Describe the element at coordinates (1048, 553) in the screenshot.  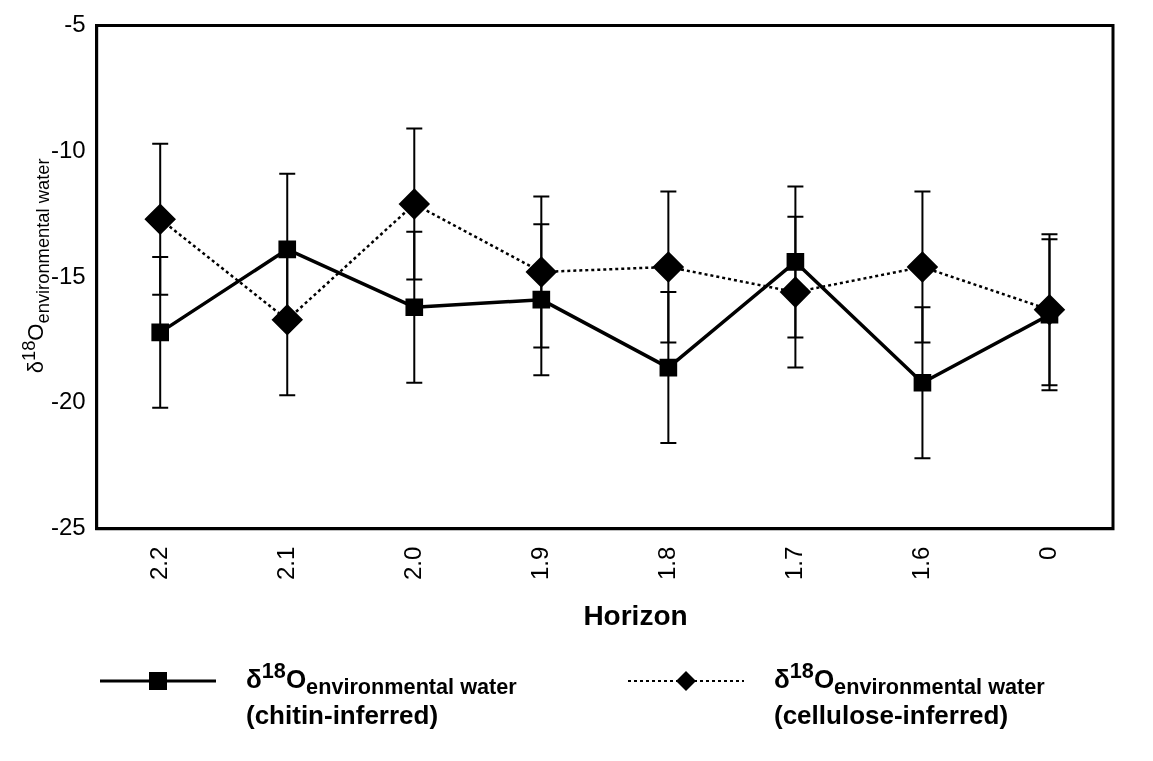
I see `x-tick-label: 0` at that location.